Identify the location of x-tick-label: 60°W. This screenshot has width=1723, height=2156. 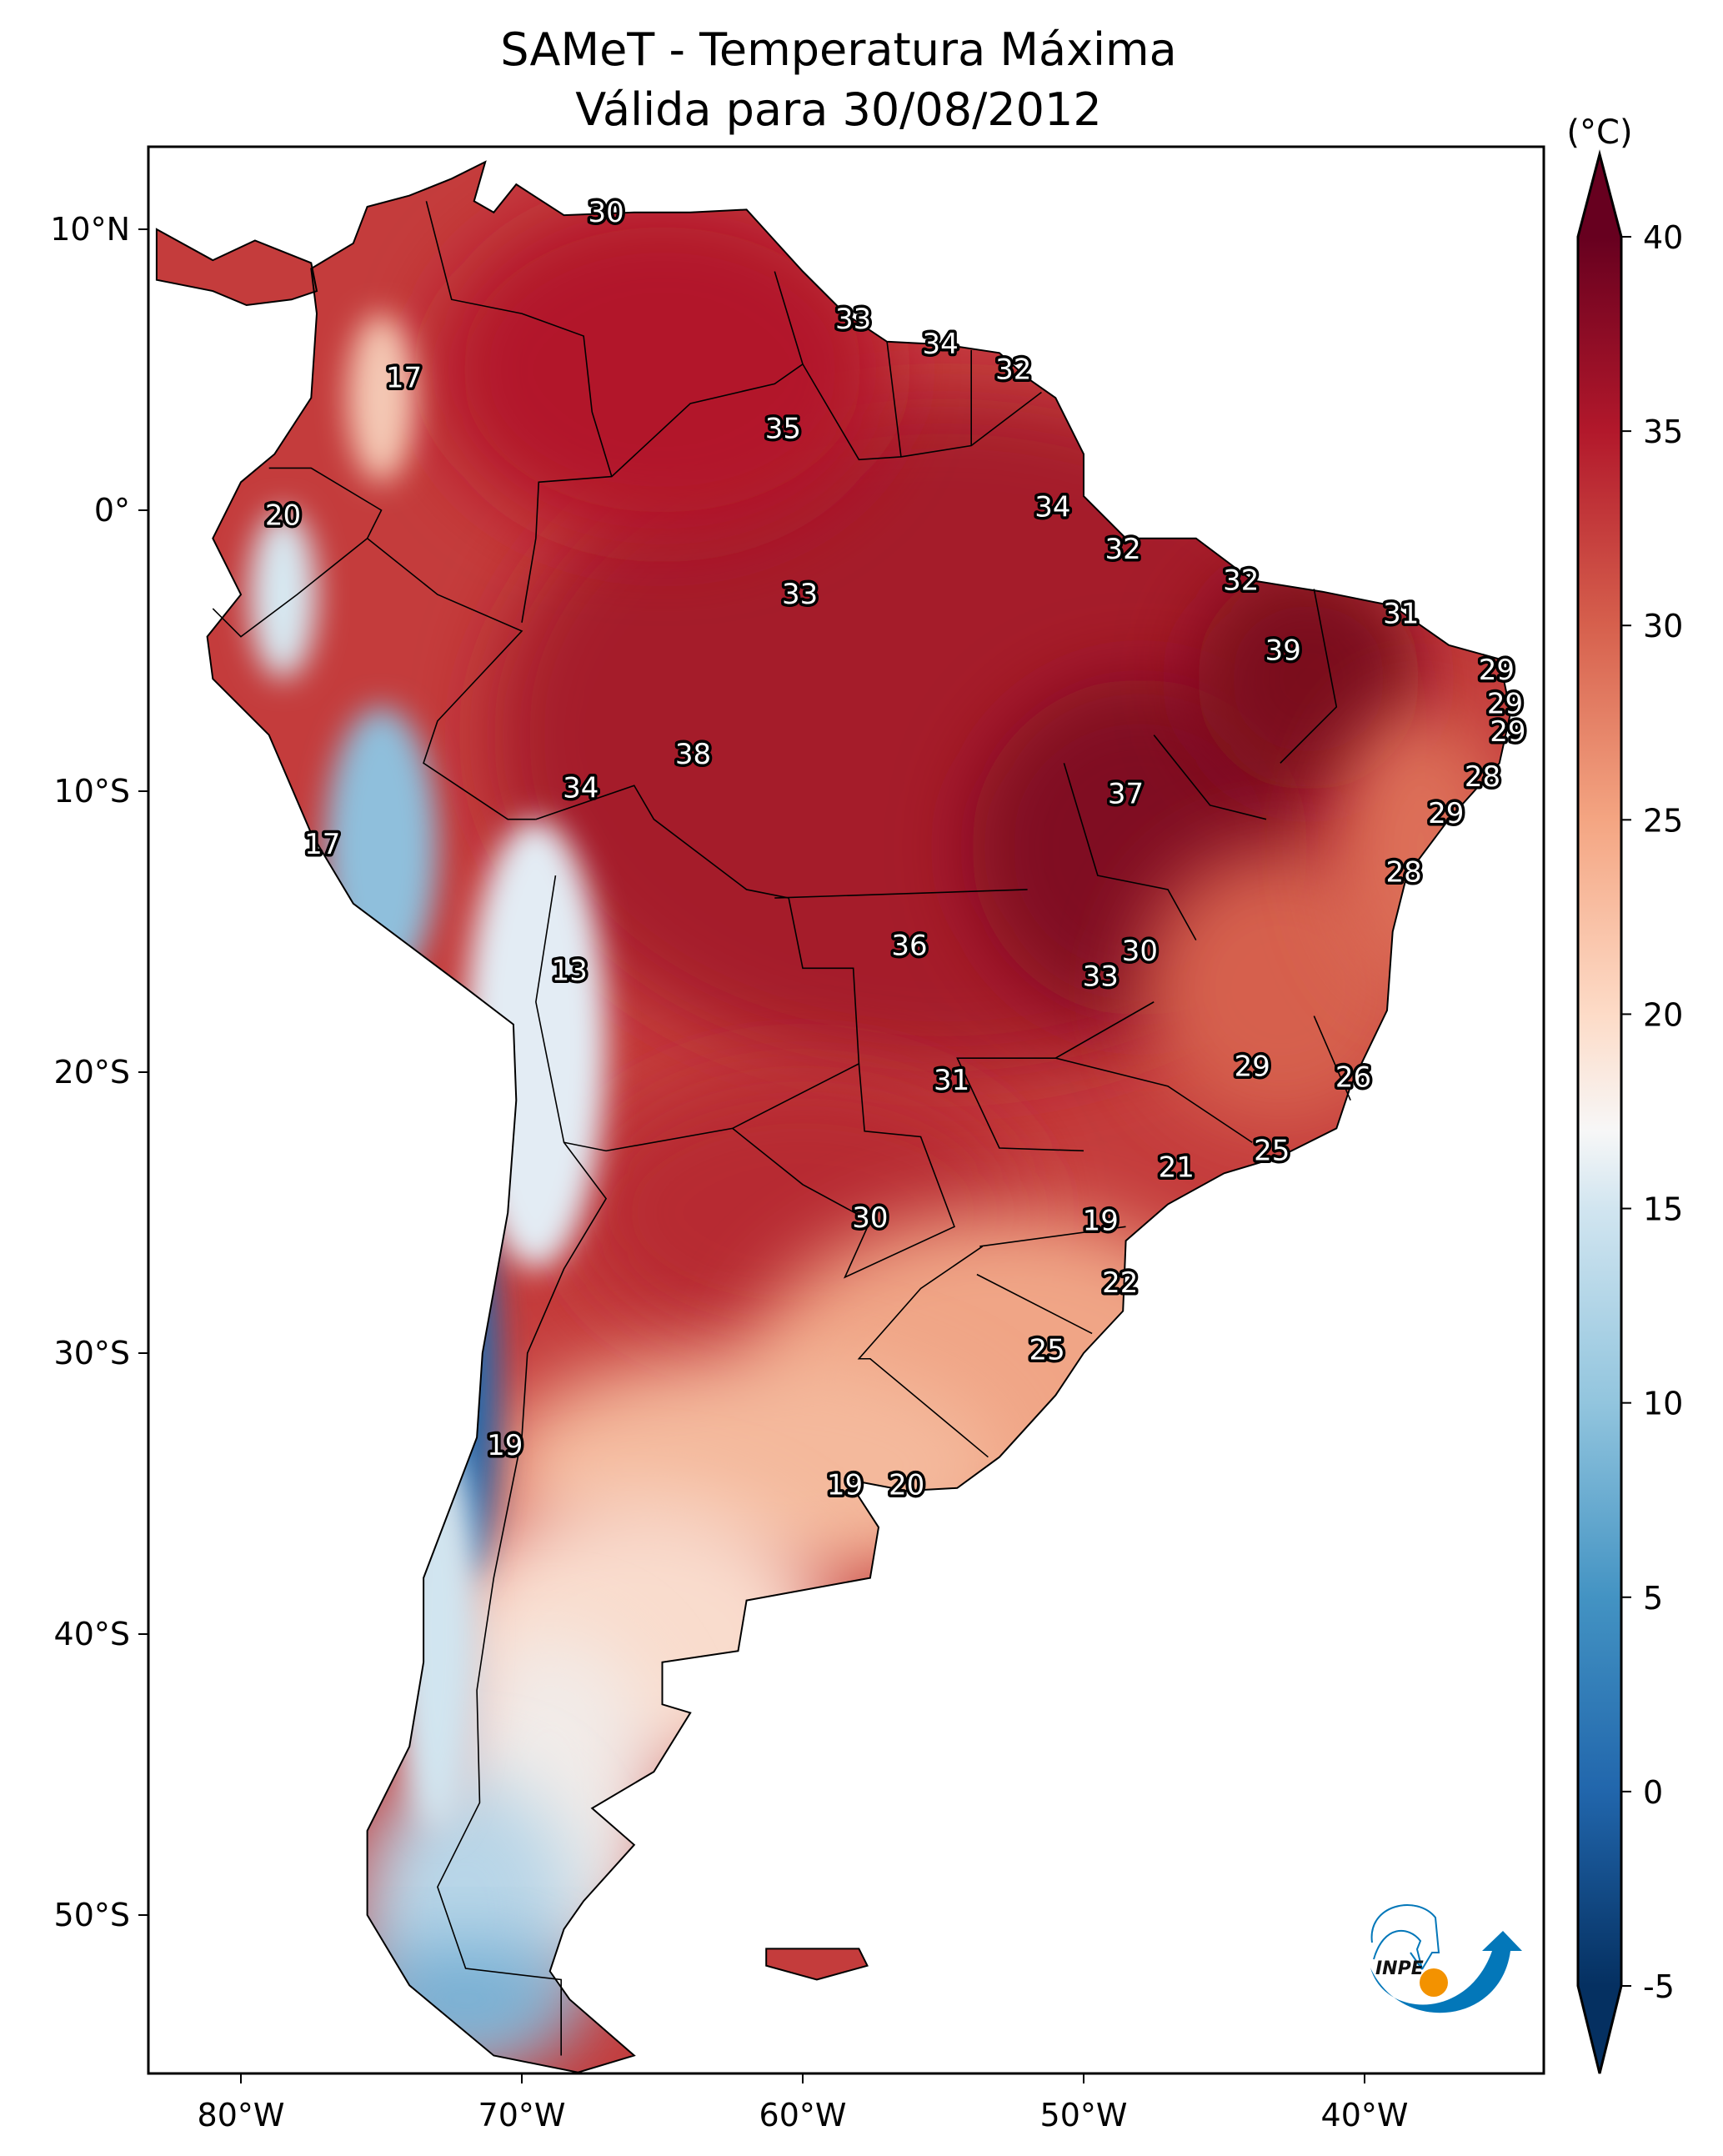
(803, 2115).